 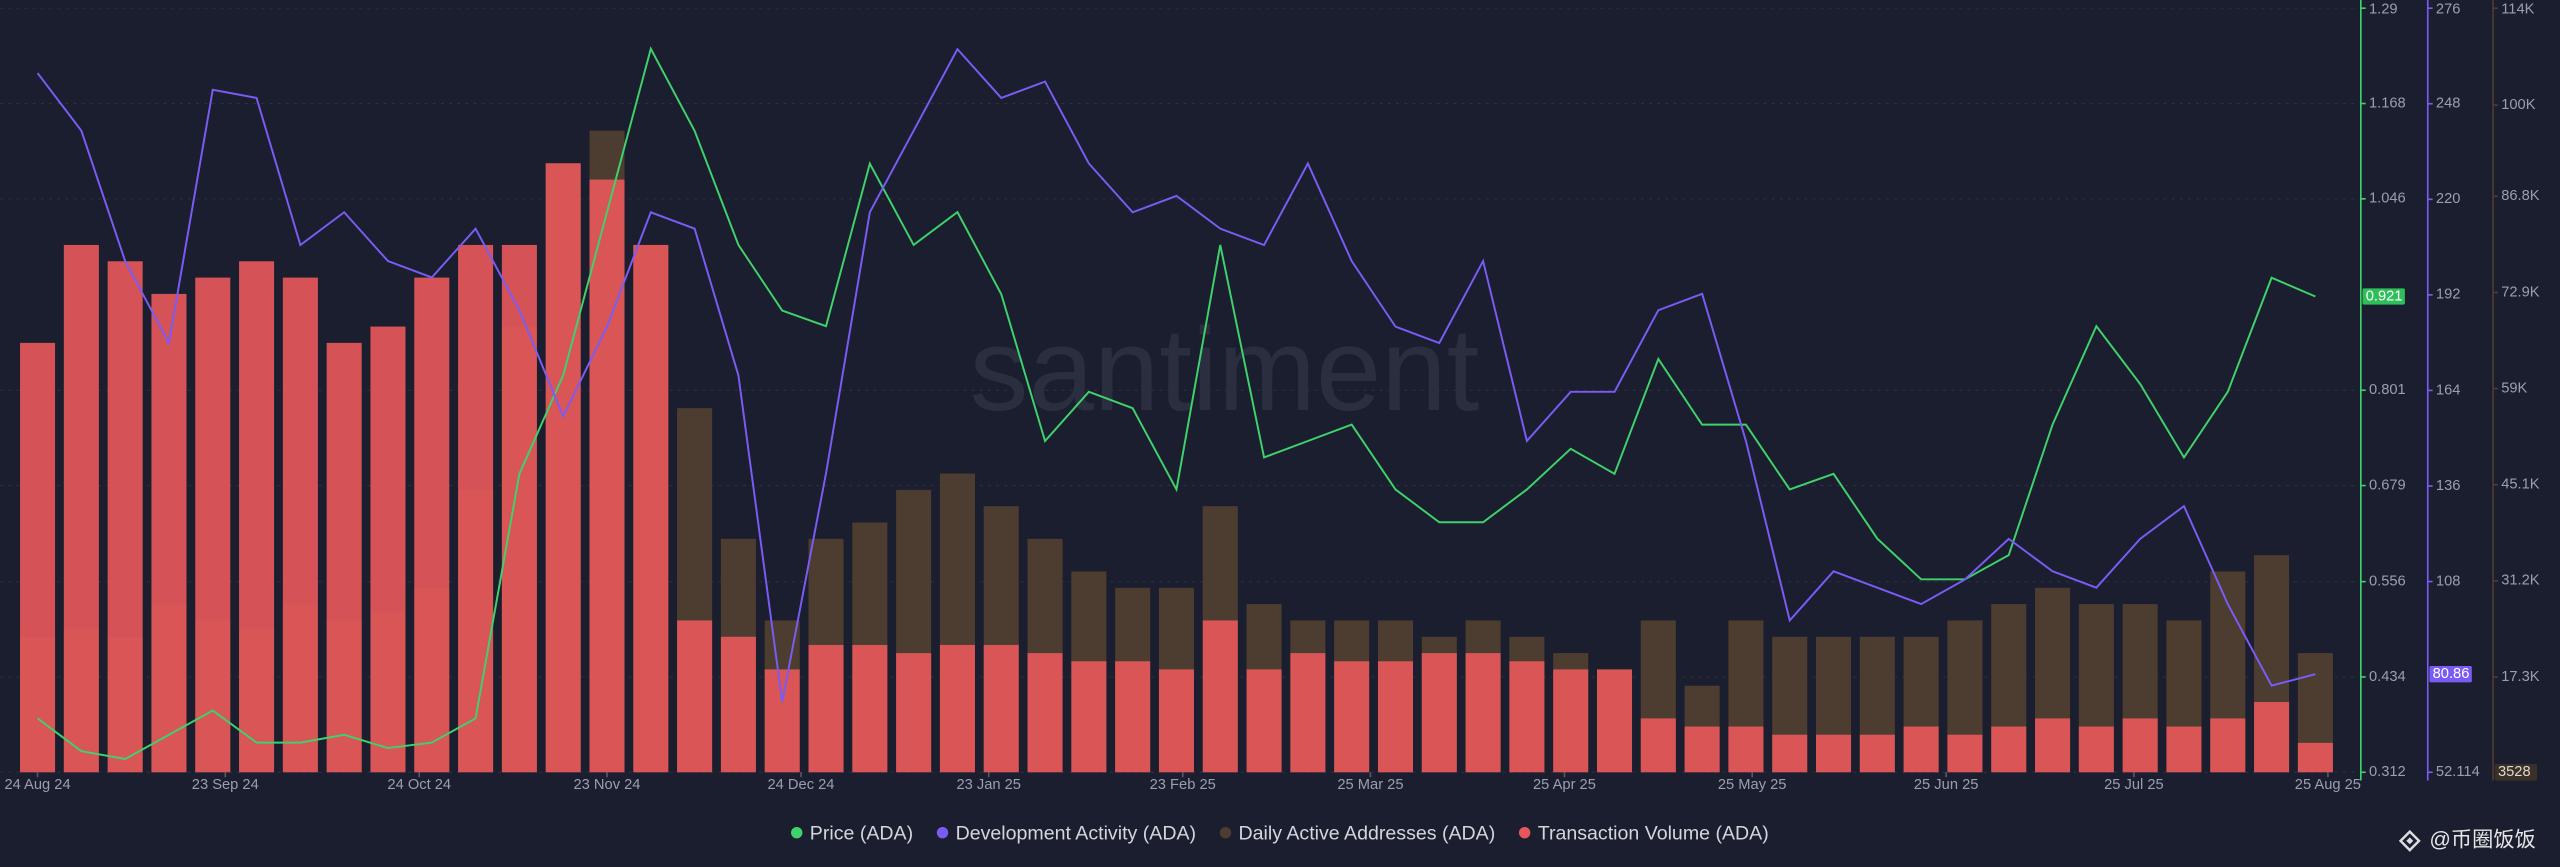 What do you see at coordinates (2448, 199) in the screenshot?
I see `y-tick-label: 220` at bounding box center [2448, 199].